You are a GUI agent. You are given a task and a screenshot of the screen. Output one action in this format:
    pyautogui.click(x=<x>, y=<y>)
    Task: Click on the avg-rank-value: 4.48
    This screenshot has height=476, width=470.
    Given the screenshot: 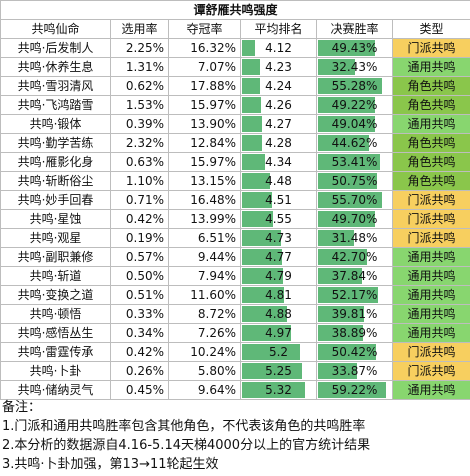 What is the action you would take?
    pyautogui.click(x=278, y=181)
    